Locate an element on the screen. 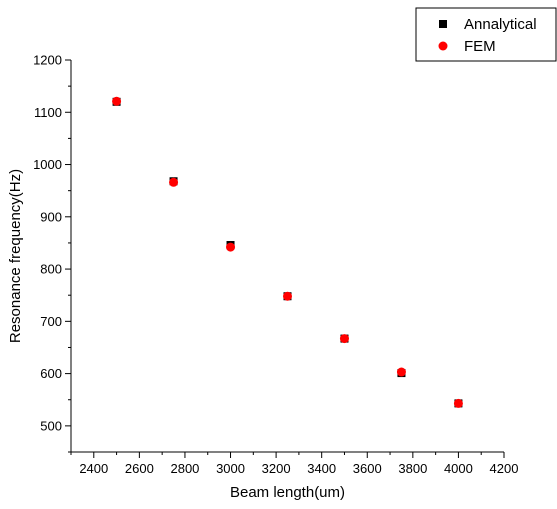 This screenshot has width=557, height=509. y-tick-label: 1000 is located at coordinates (47, 164).